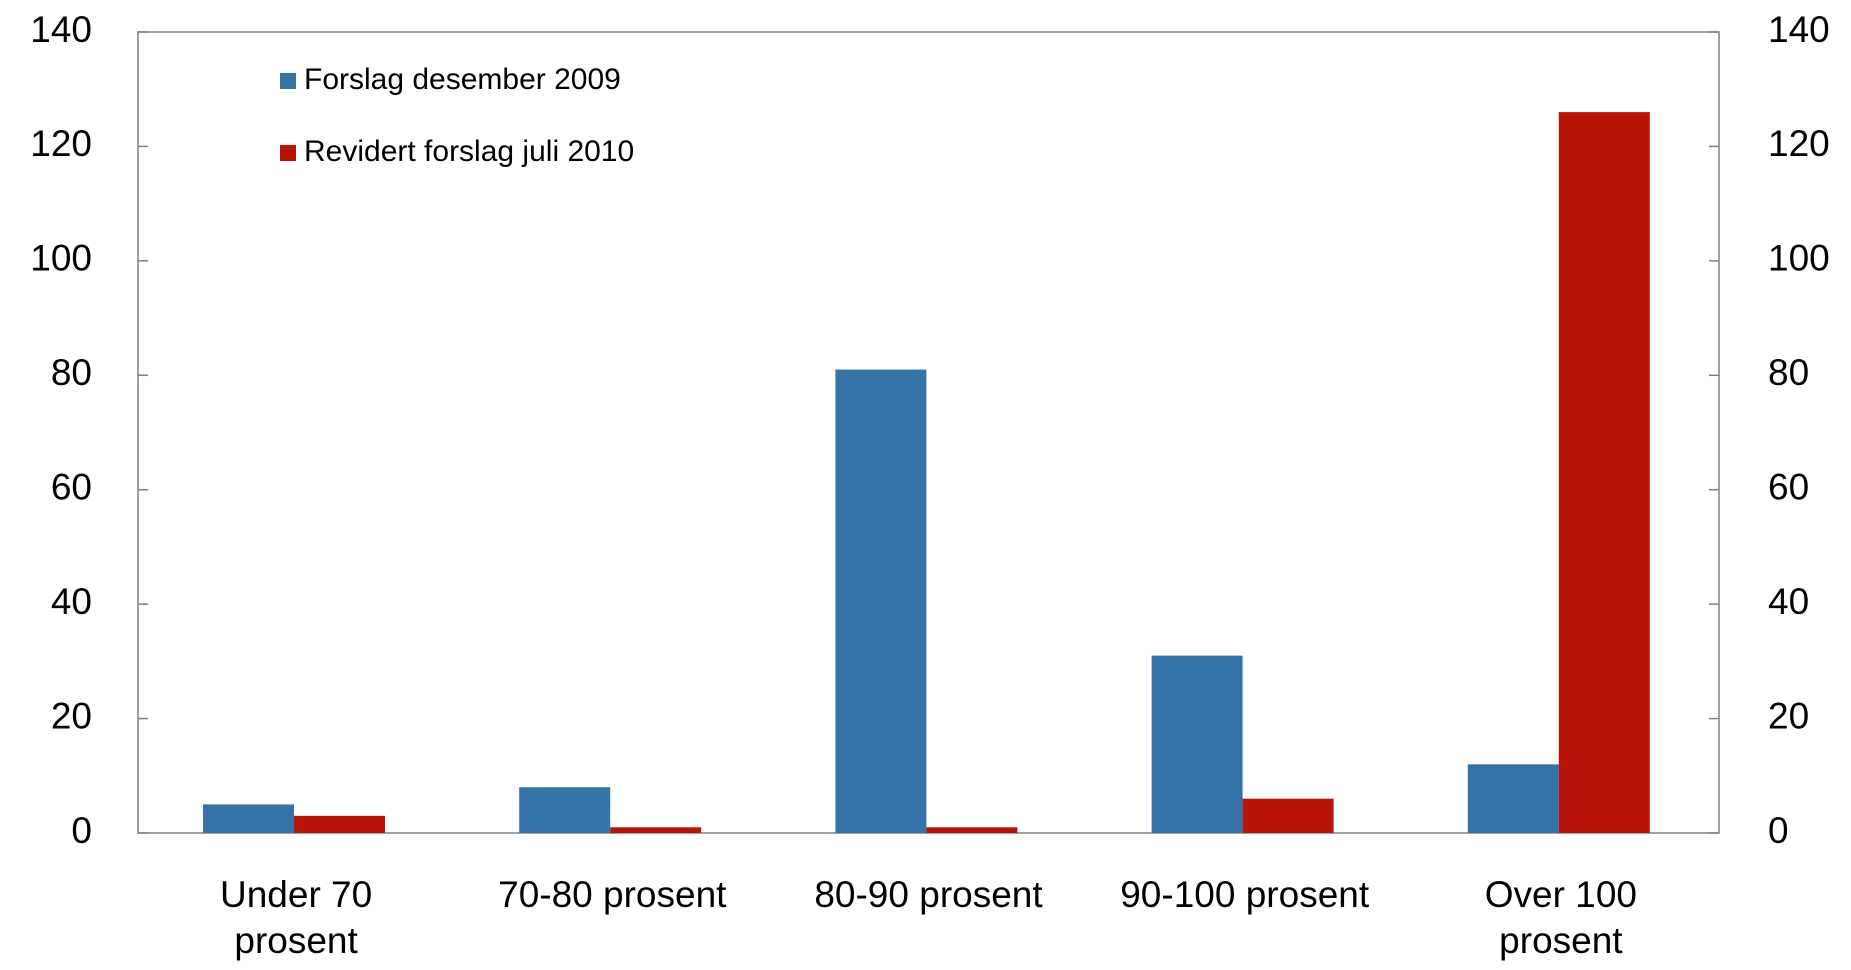 This screenshot has height=970, width=1851. What do you see at coordinates (1799, 258) in the screenshot?
I see `y2-tick-label: 100` at bounding box center [1799, 258].